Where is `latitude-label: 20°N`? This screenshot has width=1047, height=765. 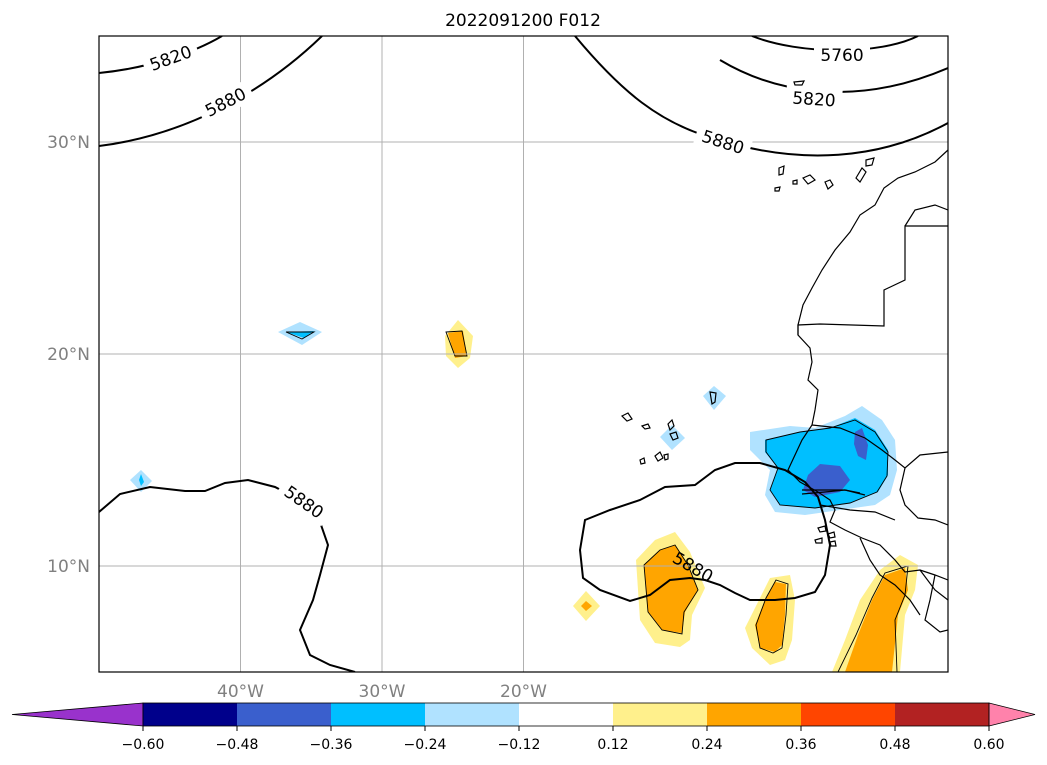
latitude-label: 20°N is located at coordinates (68, 355).